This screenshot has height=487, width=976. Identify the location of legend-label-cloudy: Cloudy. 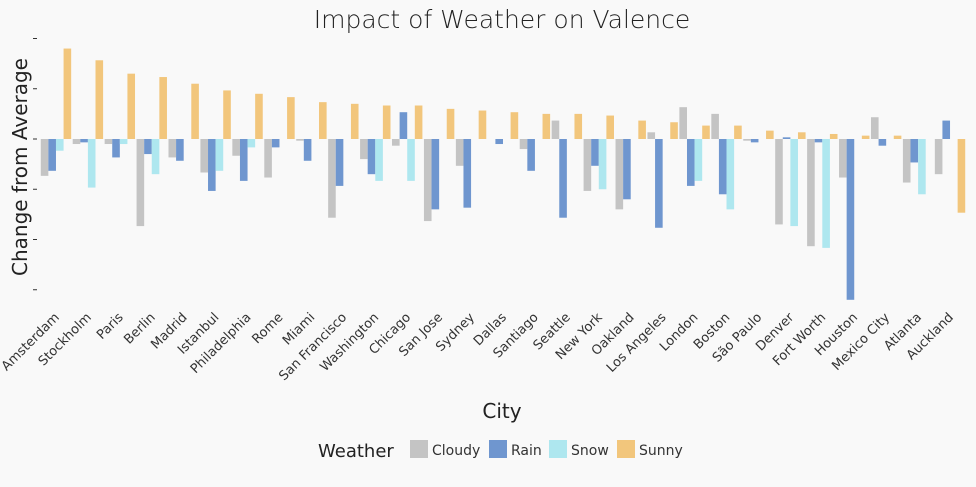
(456, 451).